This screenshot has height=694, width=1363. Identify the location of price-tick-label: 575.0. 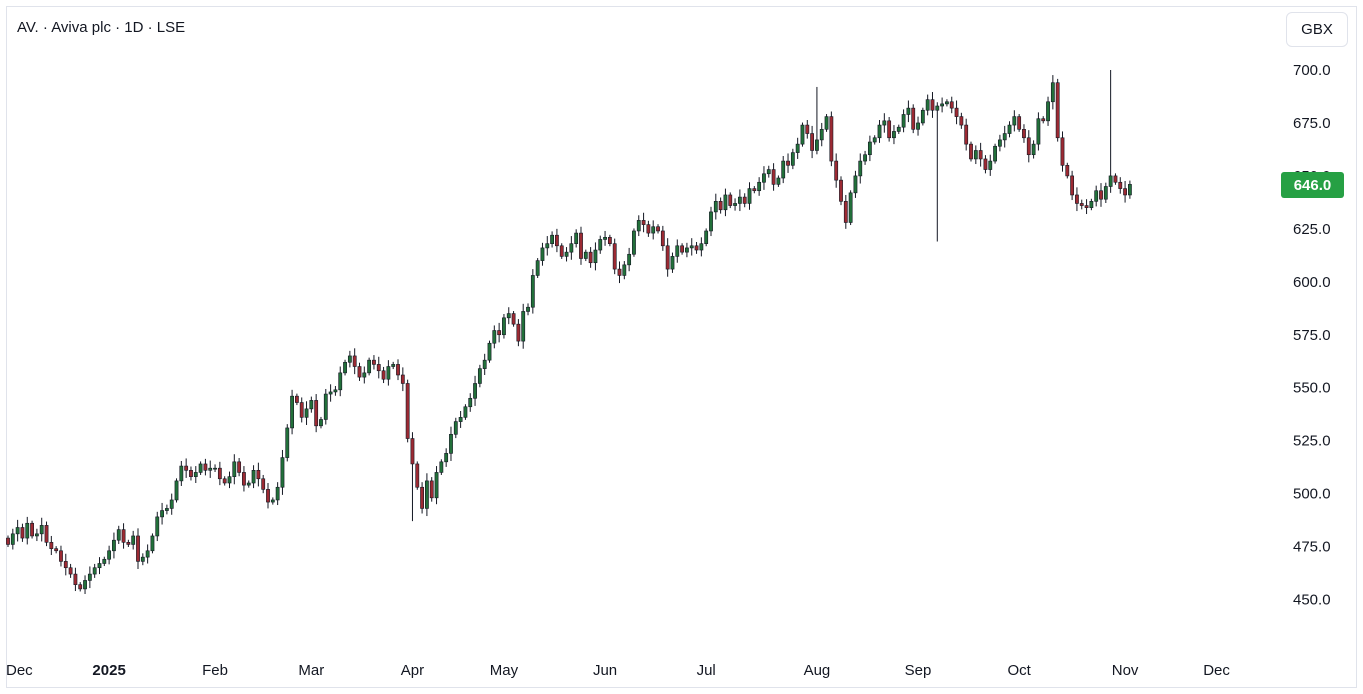
(1312, 335).